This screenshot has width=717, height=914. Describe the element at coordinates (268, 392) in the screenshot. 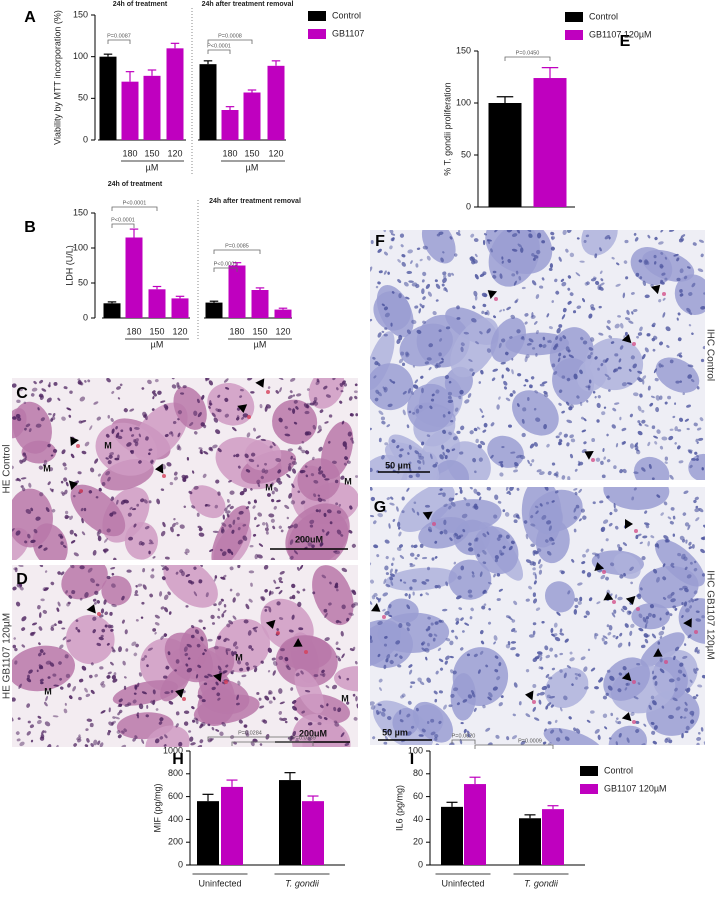

I see `stain-spot` at that location.